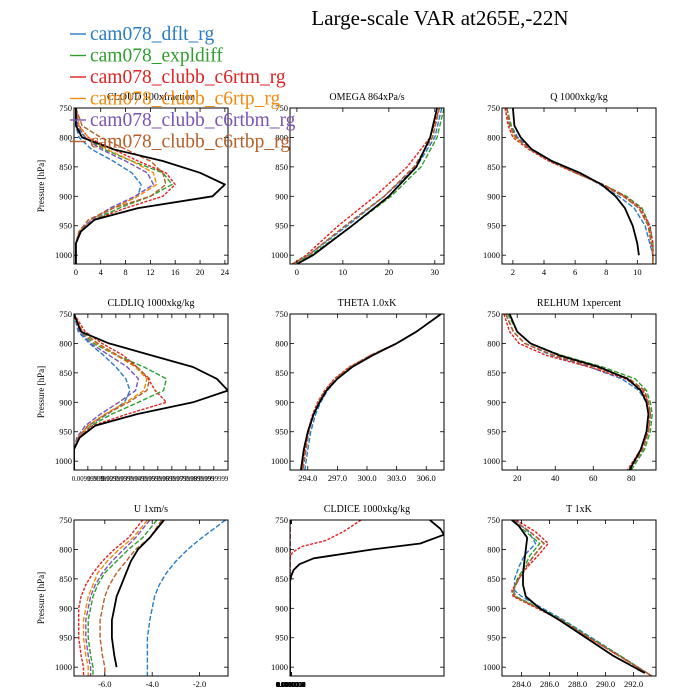 The height and width of the screenshot is (700, 700). I want to click on x-tick-label: 0.0899999, so click(199, 479).